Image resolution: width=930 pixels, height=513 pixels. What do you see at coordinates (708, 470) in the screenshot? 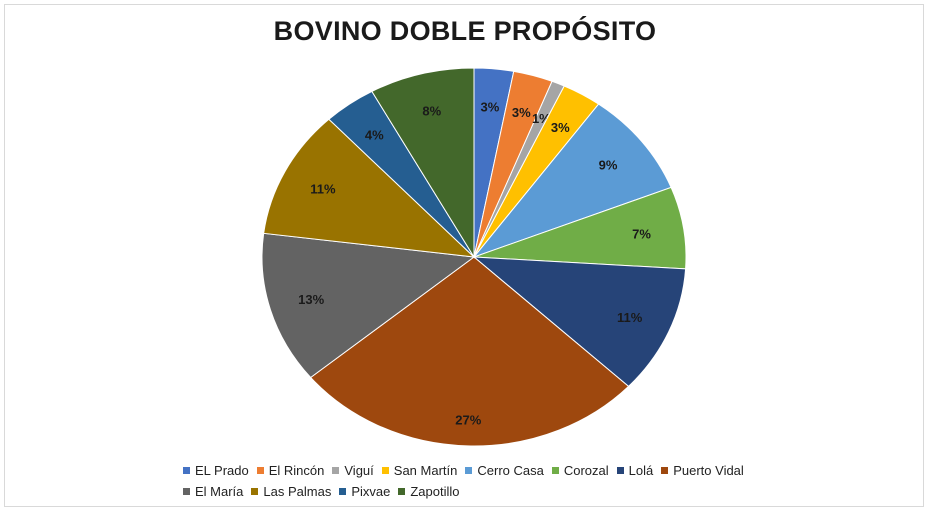
I see `legend-label: Puerto Vidal` at bounding box center [708, 470].